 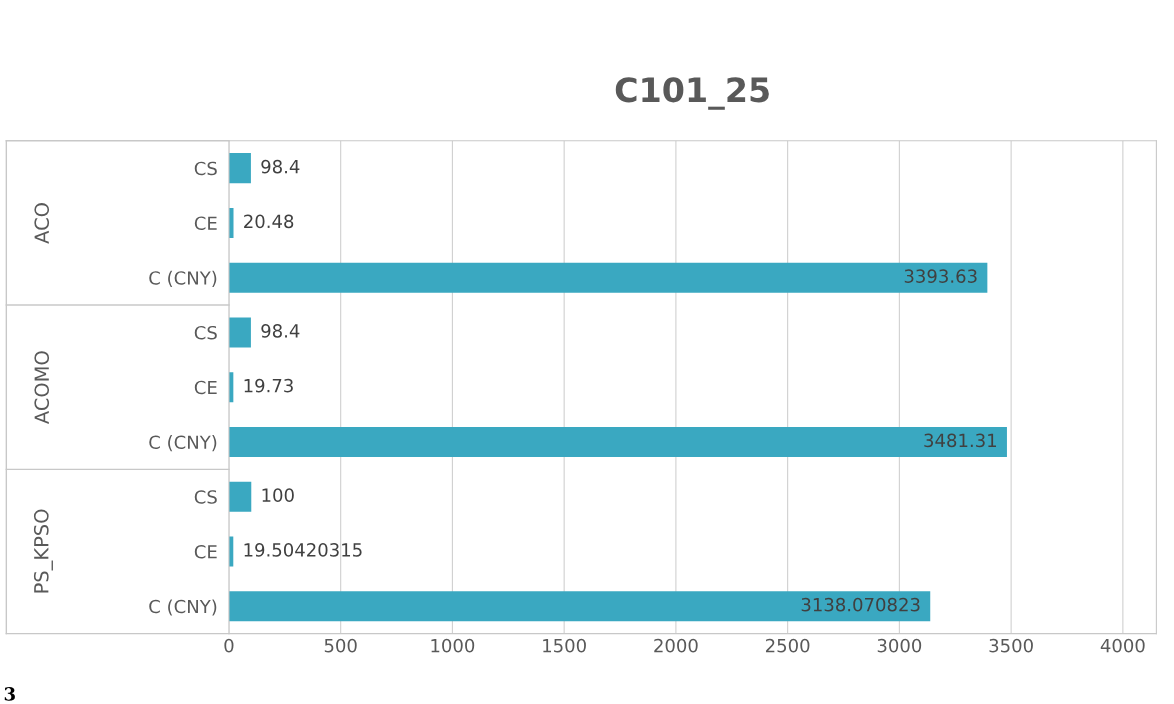 I want to click on text: ACO, so click(x=42, y=223).